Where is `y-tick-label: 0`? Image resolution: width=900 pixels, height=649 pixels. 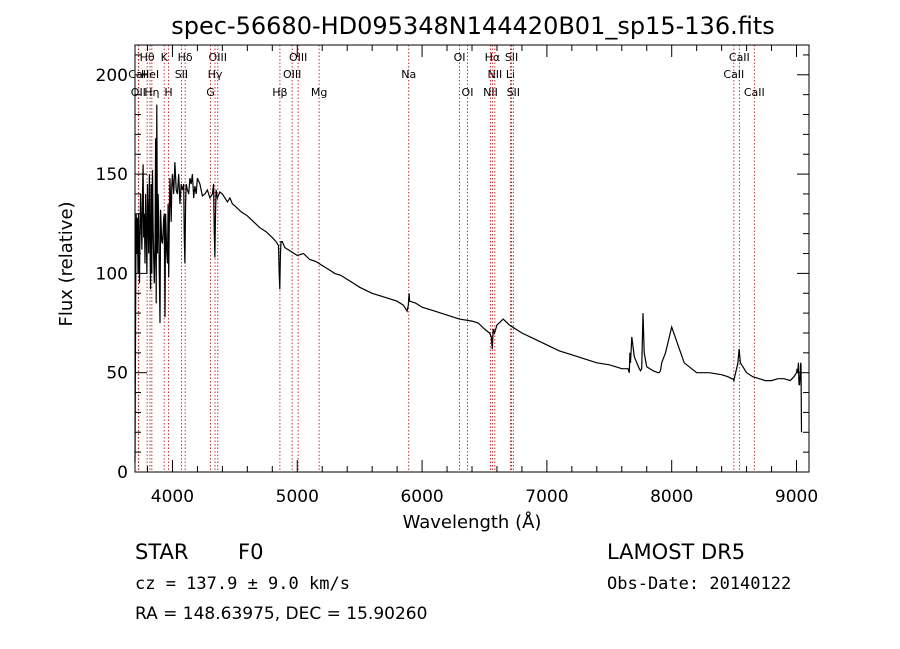 y-tick-label: 0 is located at coordinates (122, 473).